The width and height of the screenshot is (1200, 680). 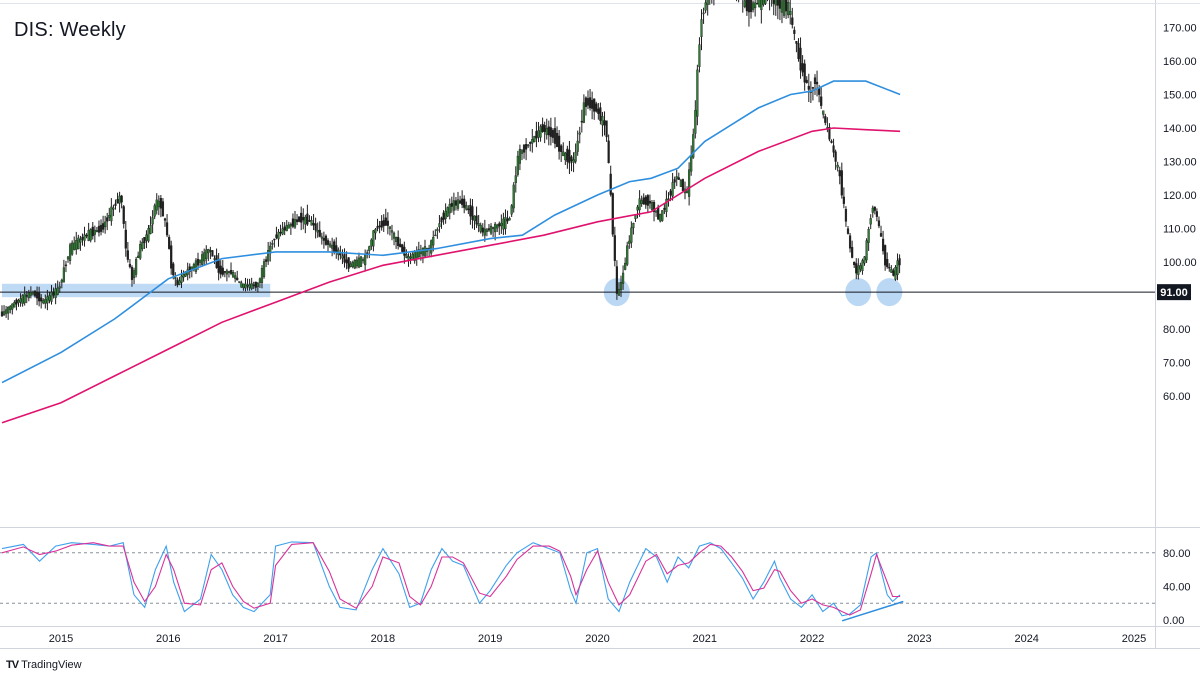 What do you see at coordinates (1180, 196) in the screenshot?
I see `y-tick-label: 120.00` at bounding box center [1180, 196].